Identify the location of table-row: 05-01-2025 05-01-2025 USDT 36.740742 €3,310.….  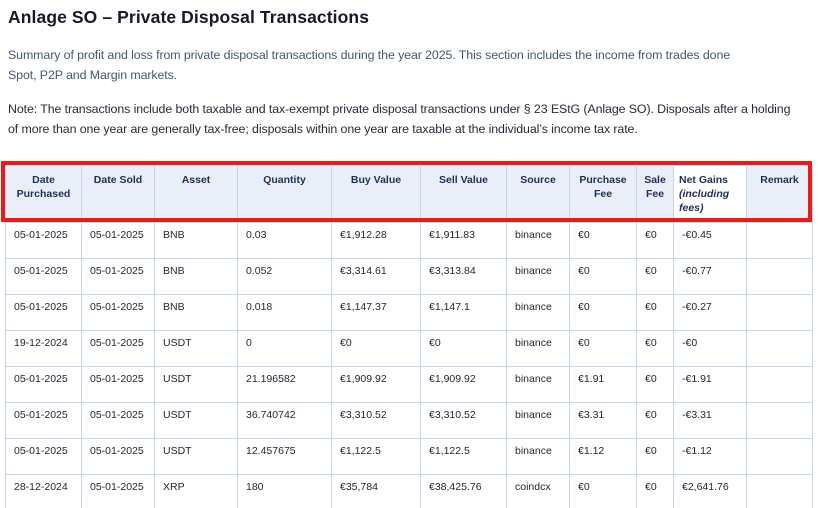
(409, 420).